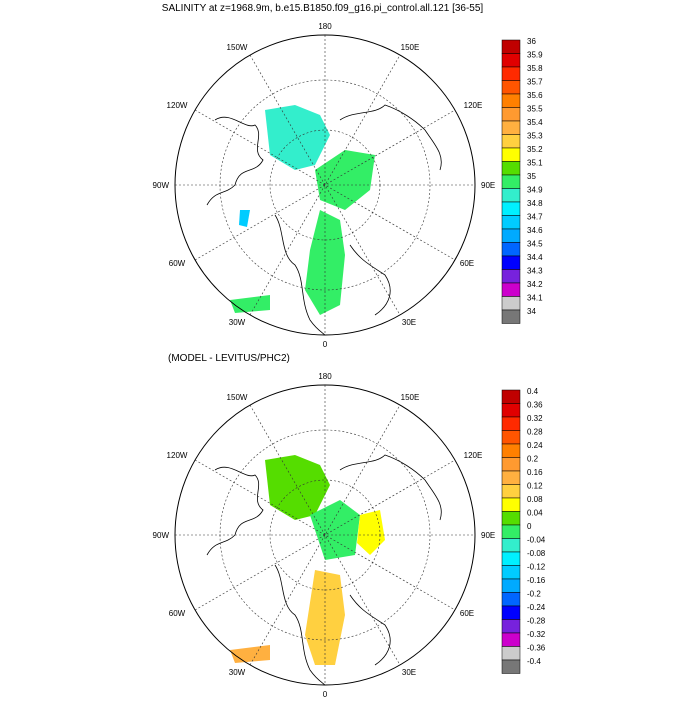 The height and width of the screenshot is (705, 700). Describe the element at coordinates (535, 68) in the screenshot. I see `colorbar-label: 35.8` at that location.